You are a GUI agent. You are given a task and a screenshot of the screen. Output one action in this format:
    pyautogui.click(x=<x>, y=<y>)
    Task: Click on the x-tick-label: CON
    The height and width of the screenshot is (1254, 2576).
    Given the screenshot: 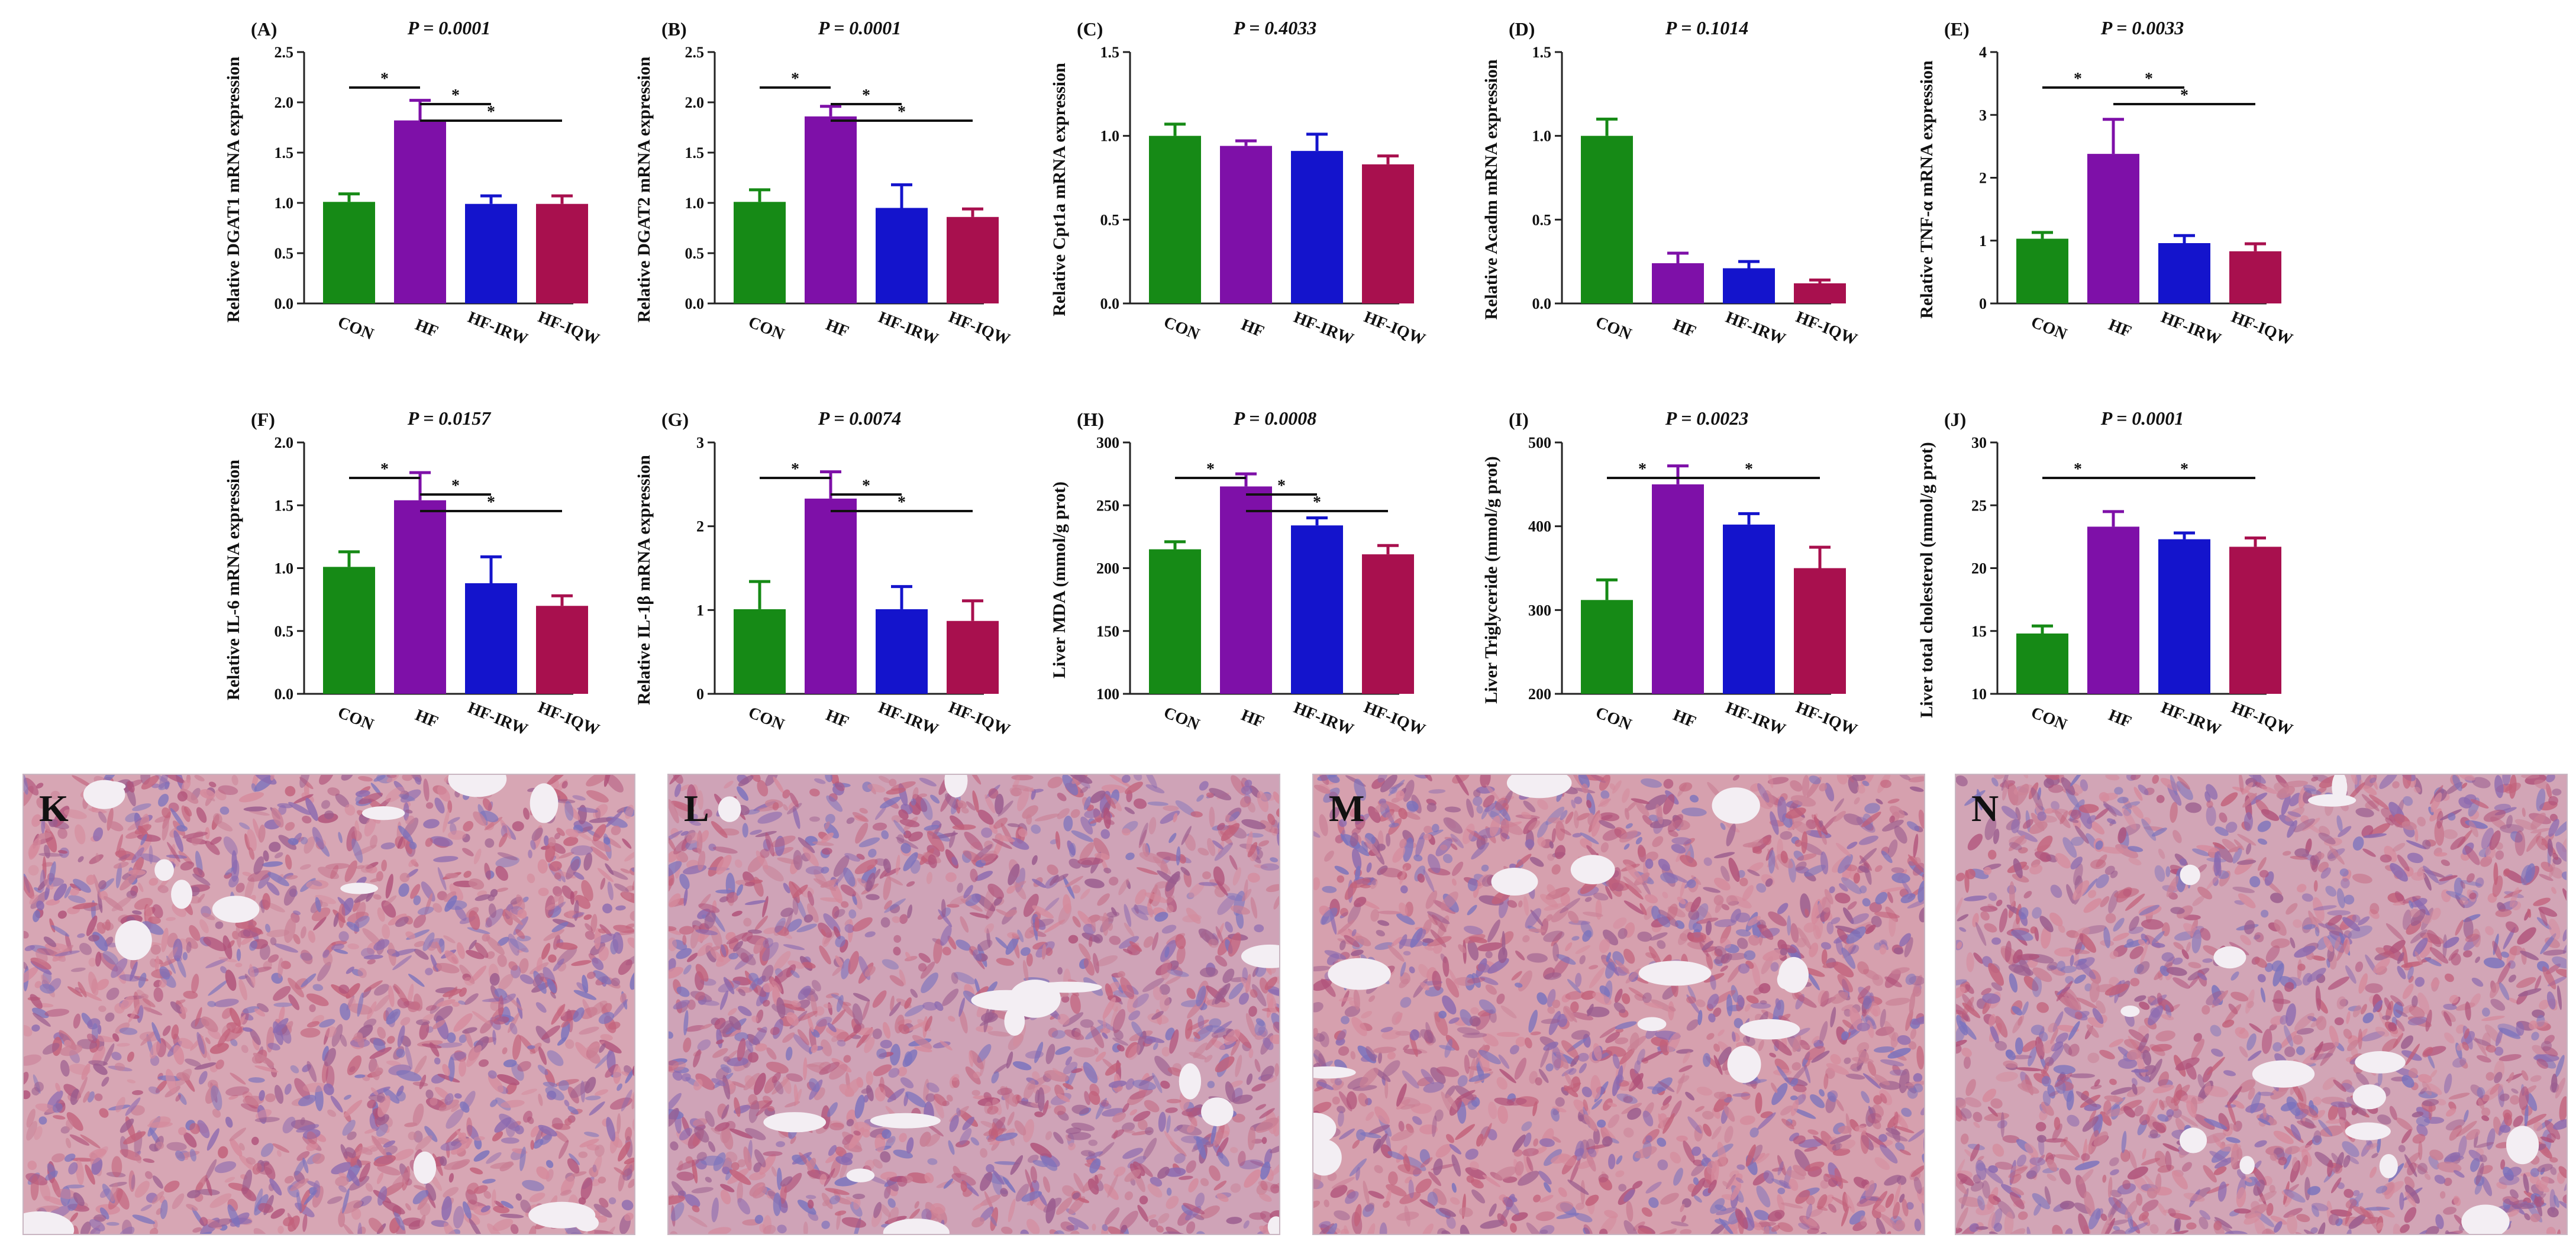 What is the action you would take?
    pyautogui.click(x=355, y=718)
    